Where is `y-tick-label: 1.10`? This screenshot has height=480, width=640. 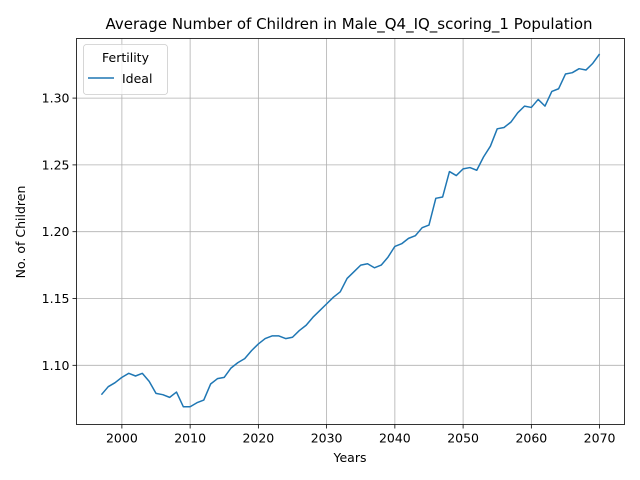
y-tick-label: 1.10 is located at coordinates (56, 365).